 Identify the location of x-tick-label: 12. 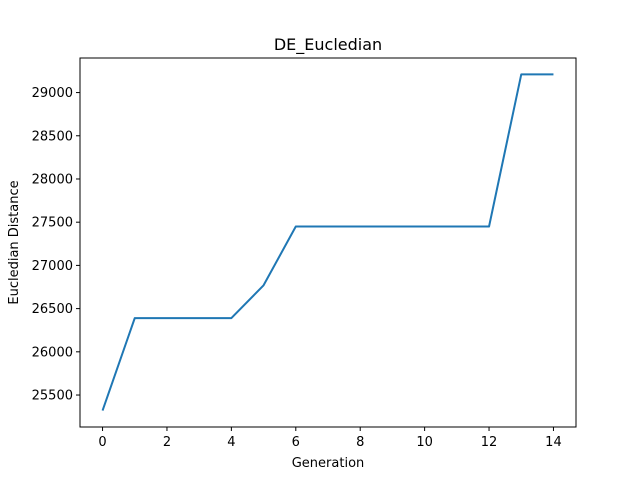
(489, 442).